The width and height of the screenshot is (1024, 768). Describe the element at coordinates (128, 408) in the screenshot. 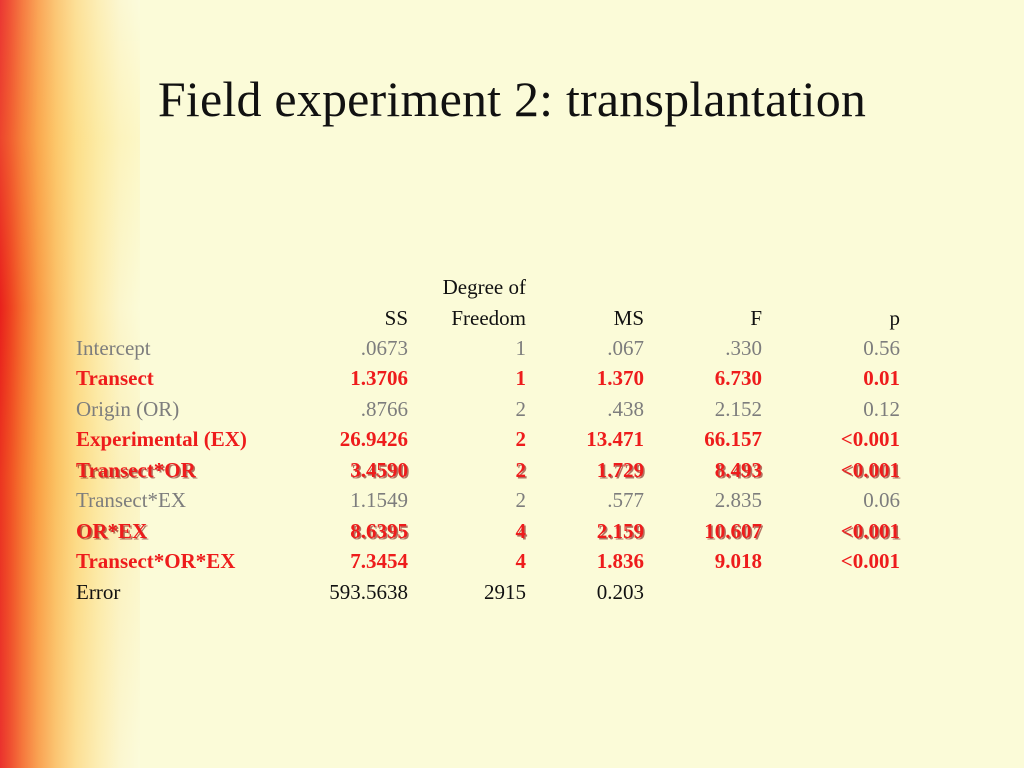

I see `row-label: Origin (OR)` at that location.